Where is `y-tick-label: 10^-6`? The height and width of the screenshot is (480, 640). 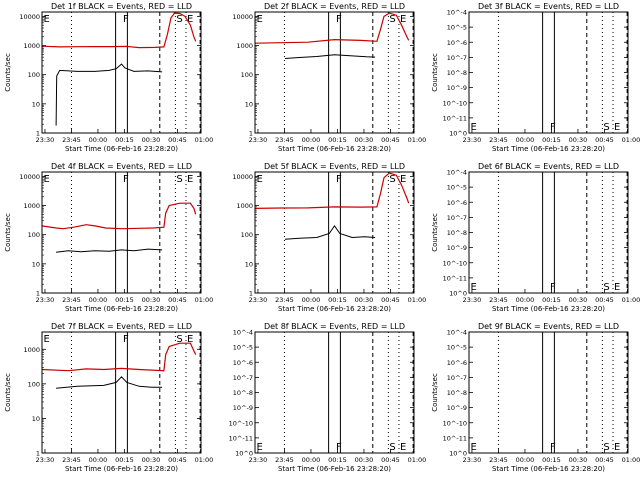
y-tick-label: 10^-6 is located at coordinates (457, 363).